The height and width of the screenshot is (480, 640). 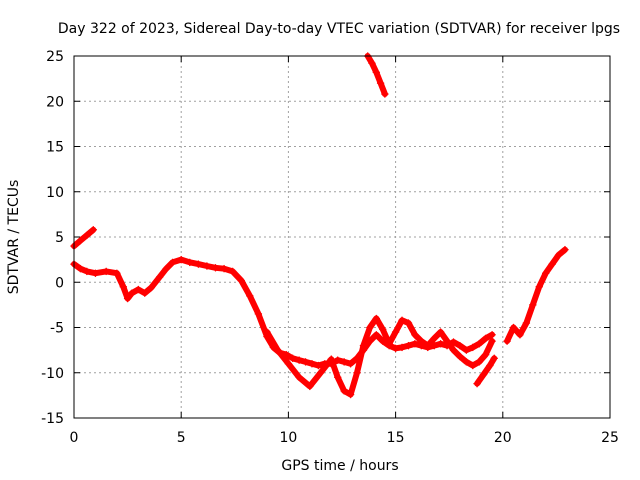 I want to click on series-line-lpgs-late-drop, so click(x=486, y=371).